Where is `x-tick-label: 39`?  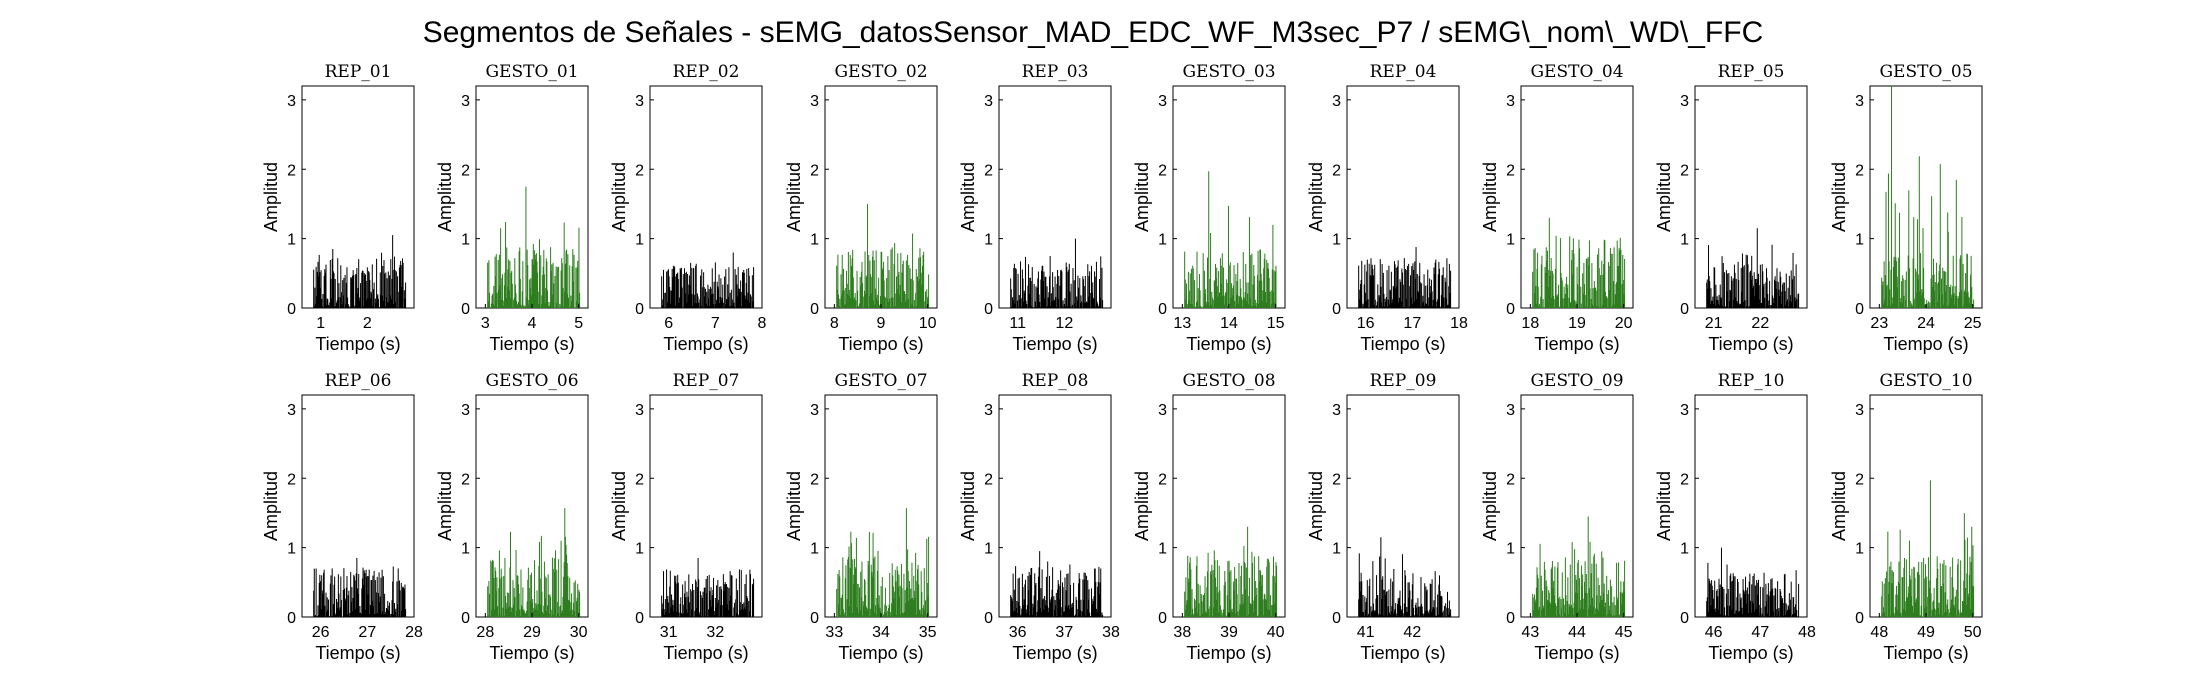 x-tick-label: 39 is located at coordinates (1229, 632).